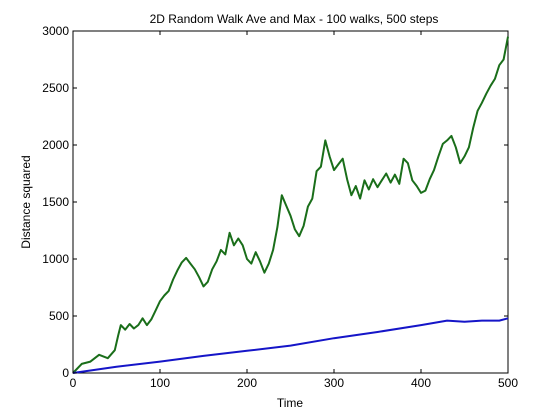 The height and width of the screenshot is (420, 560). I want to click on x-tick-label: 400, so click(421, 383).